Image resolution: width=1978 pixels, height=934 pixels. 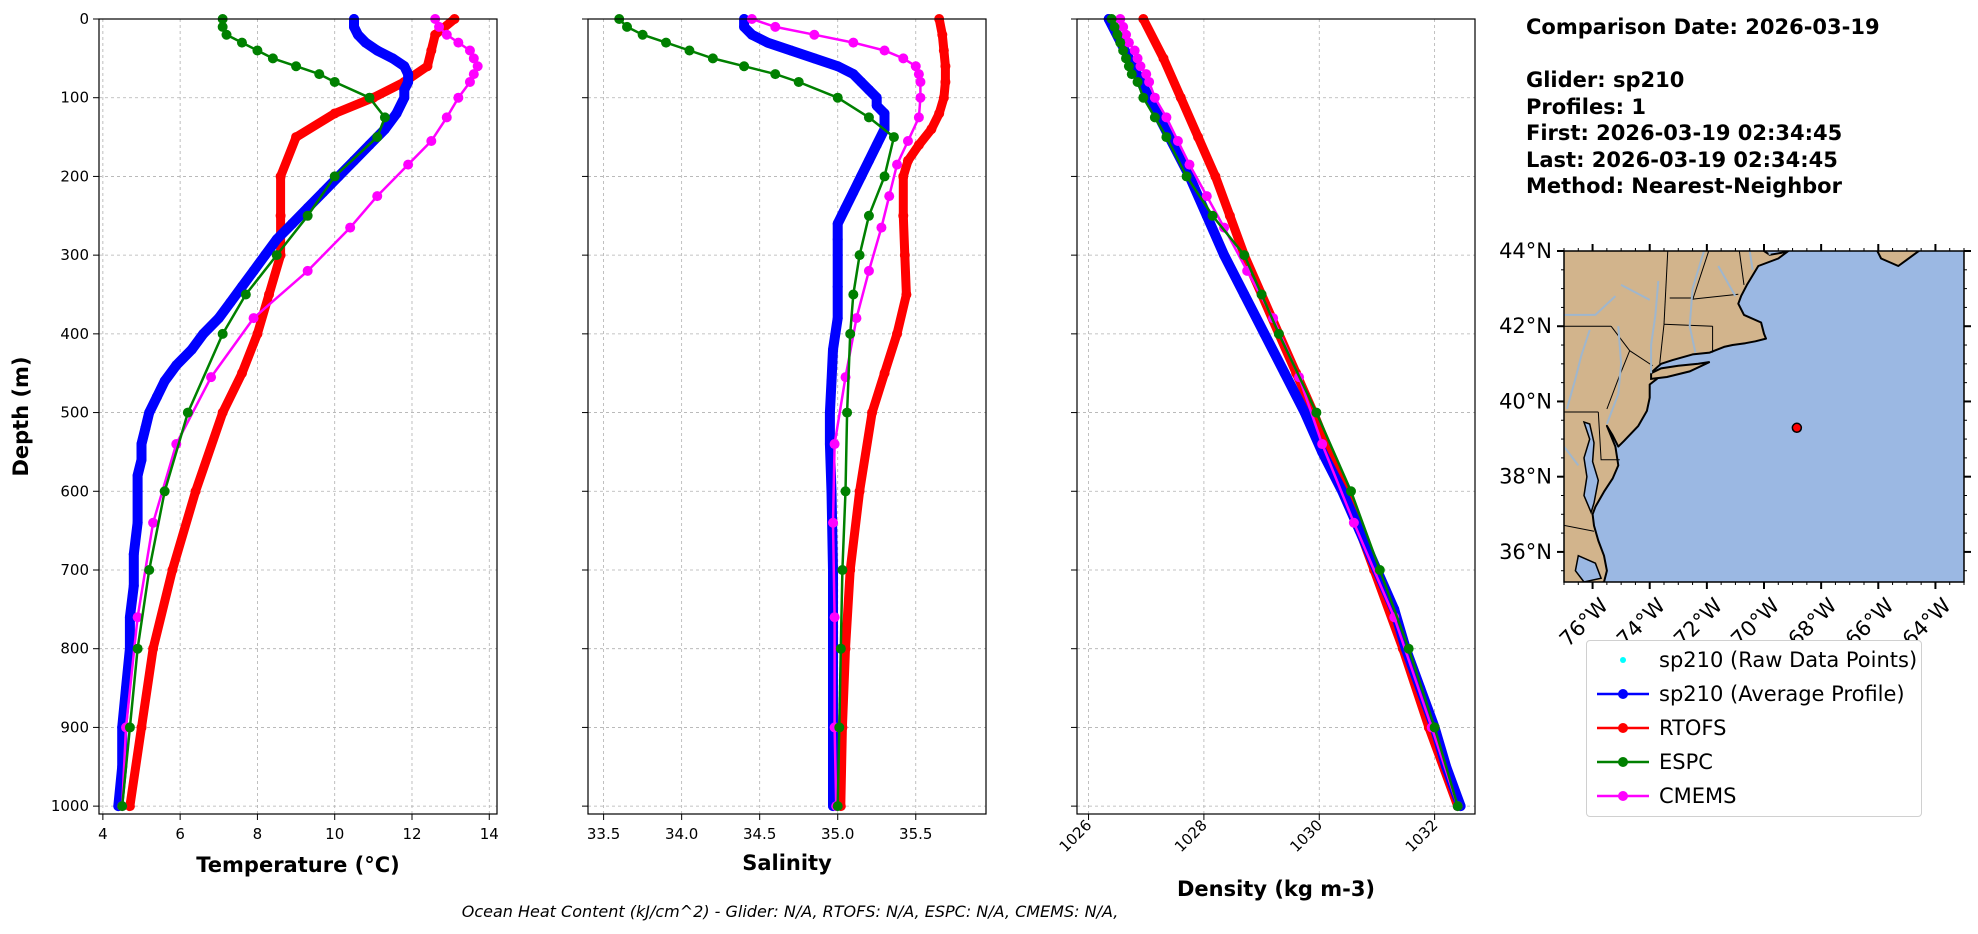 I want to click on y-axis-label: Depth (m), so click(x=21, y=416).